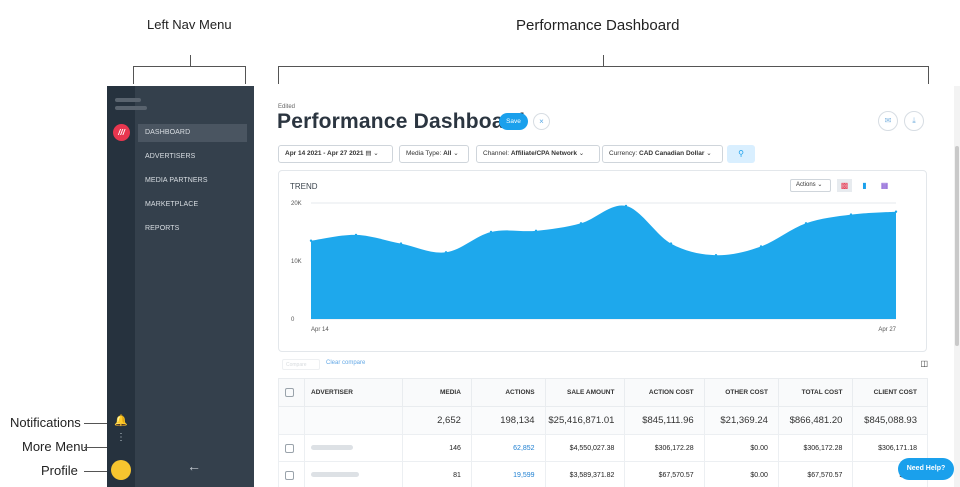 This screenshot has height=487, width=960. I want to click on y-tick-label: 0, so click(293, 320).